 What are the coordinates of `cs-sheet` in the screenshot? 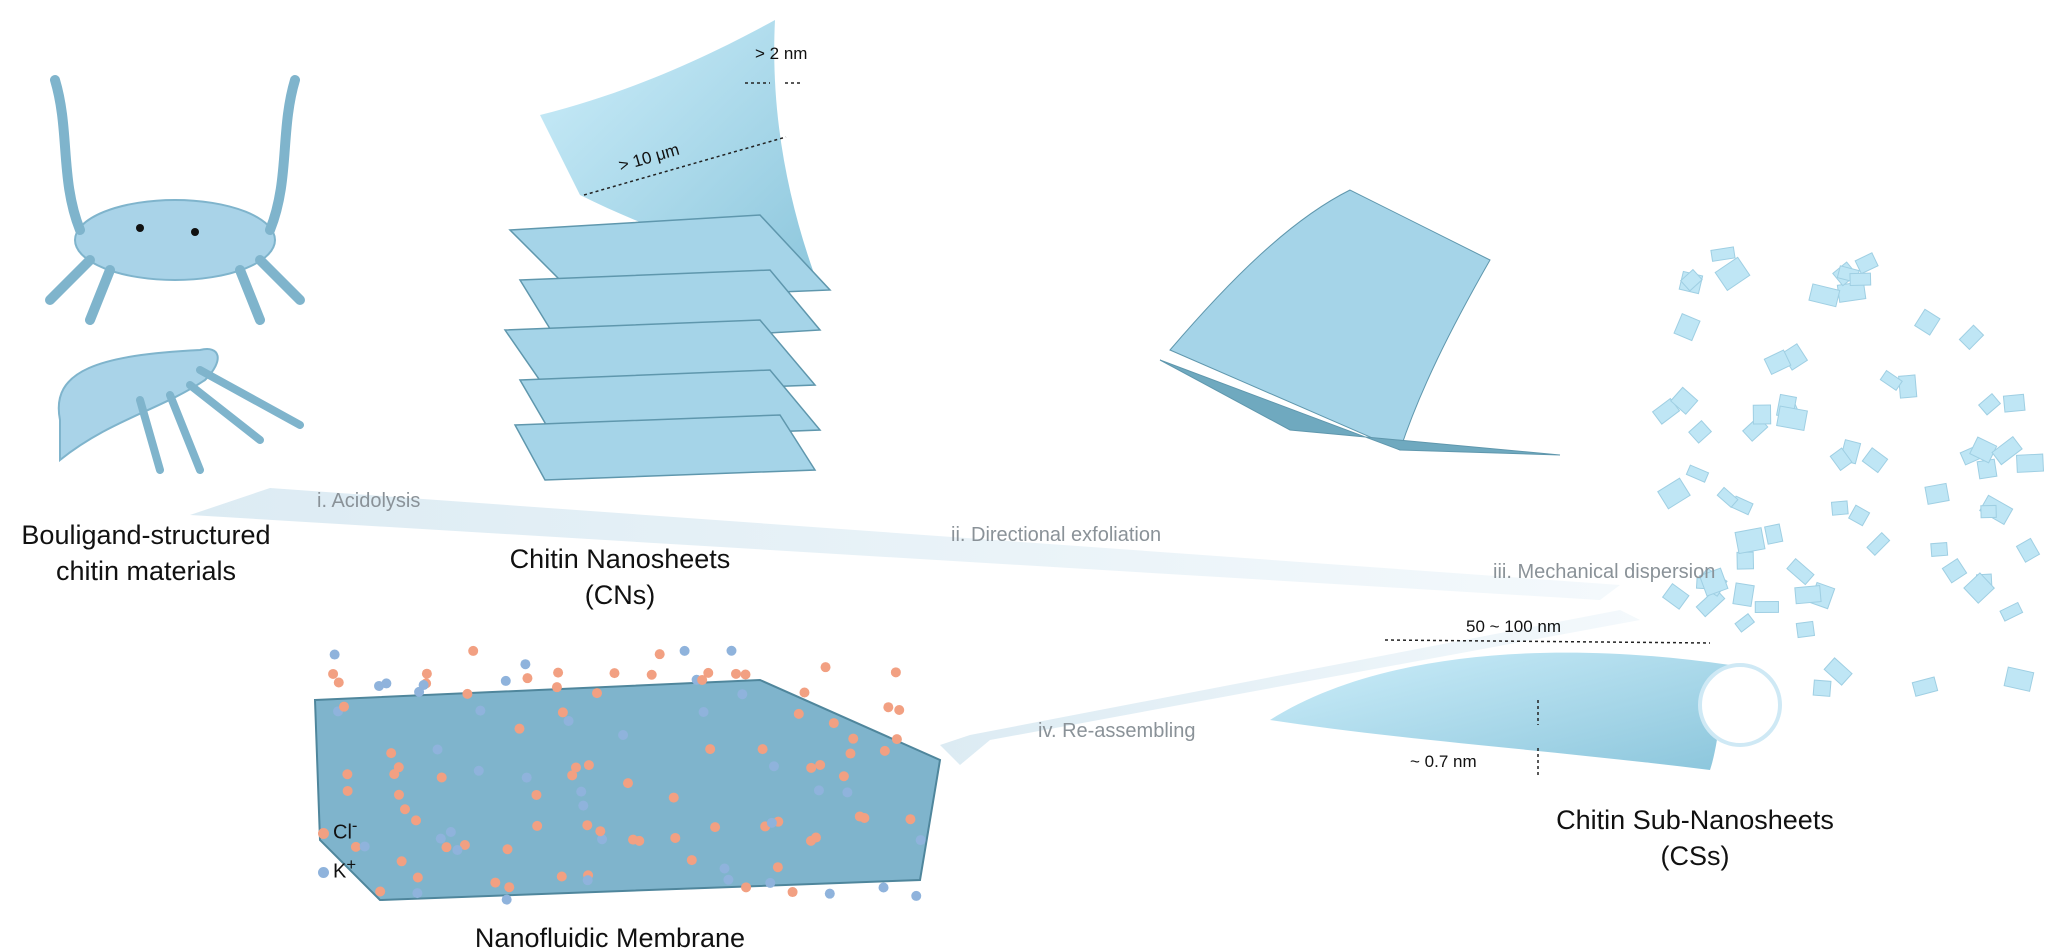 It's located at (1500, 711).